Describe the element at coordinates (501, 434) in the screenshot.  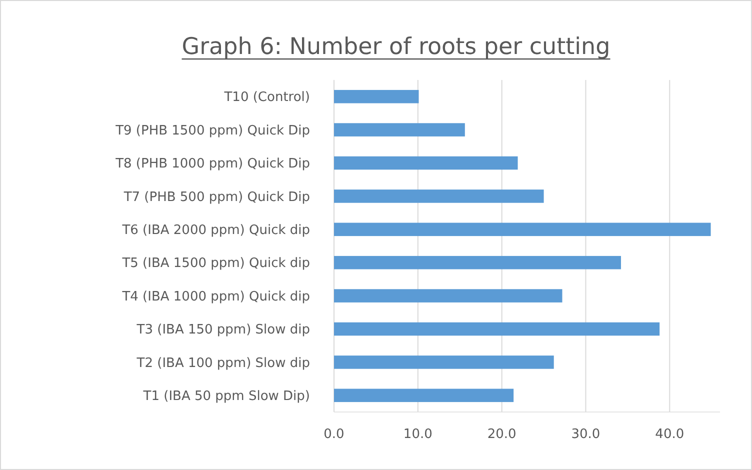
I see `x-tick-label: 20.0` at that location.